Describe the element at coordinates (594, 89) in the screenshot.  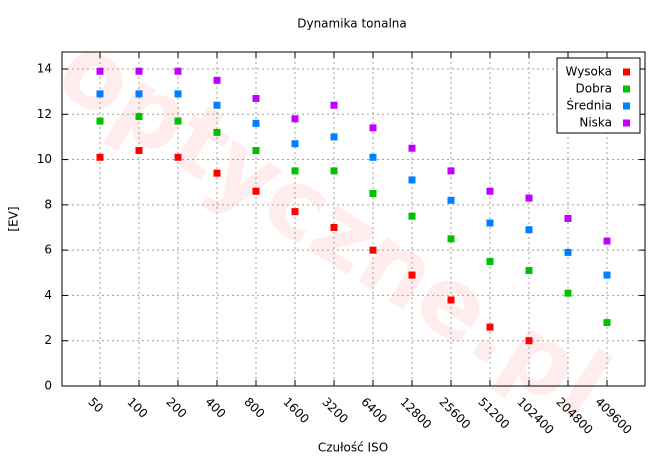
I see `legend-label: Dobra` at that location.